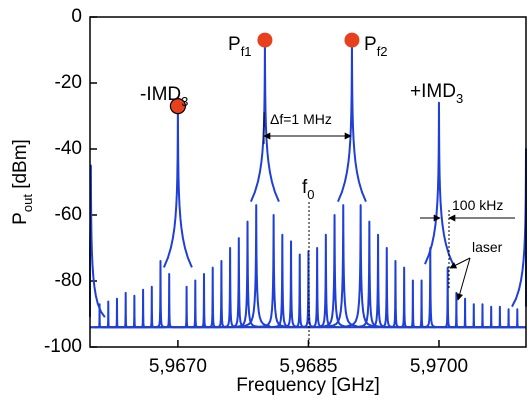 Image resolution: width=529 pixels, height=402 pixels. I want to click on annotation: laser, so click(487, 247).